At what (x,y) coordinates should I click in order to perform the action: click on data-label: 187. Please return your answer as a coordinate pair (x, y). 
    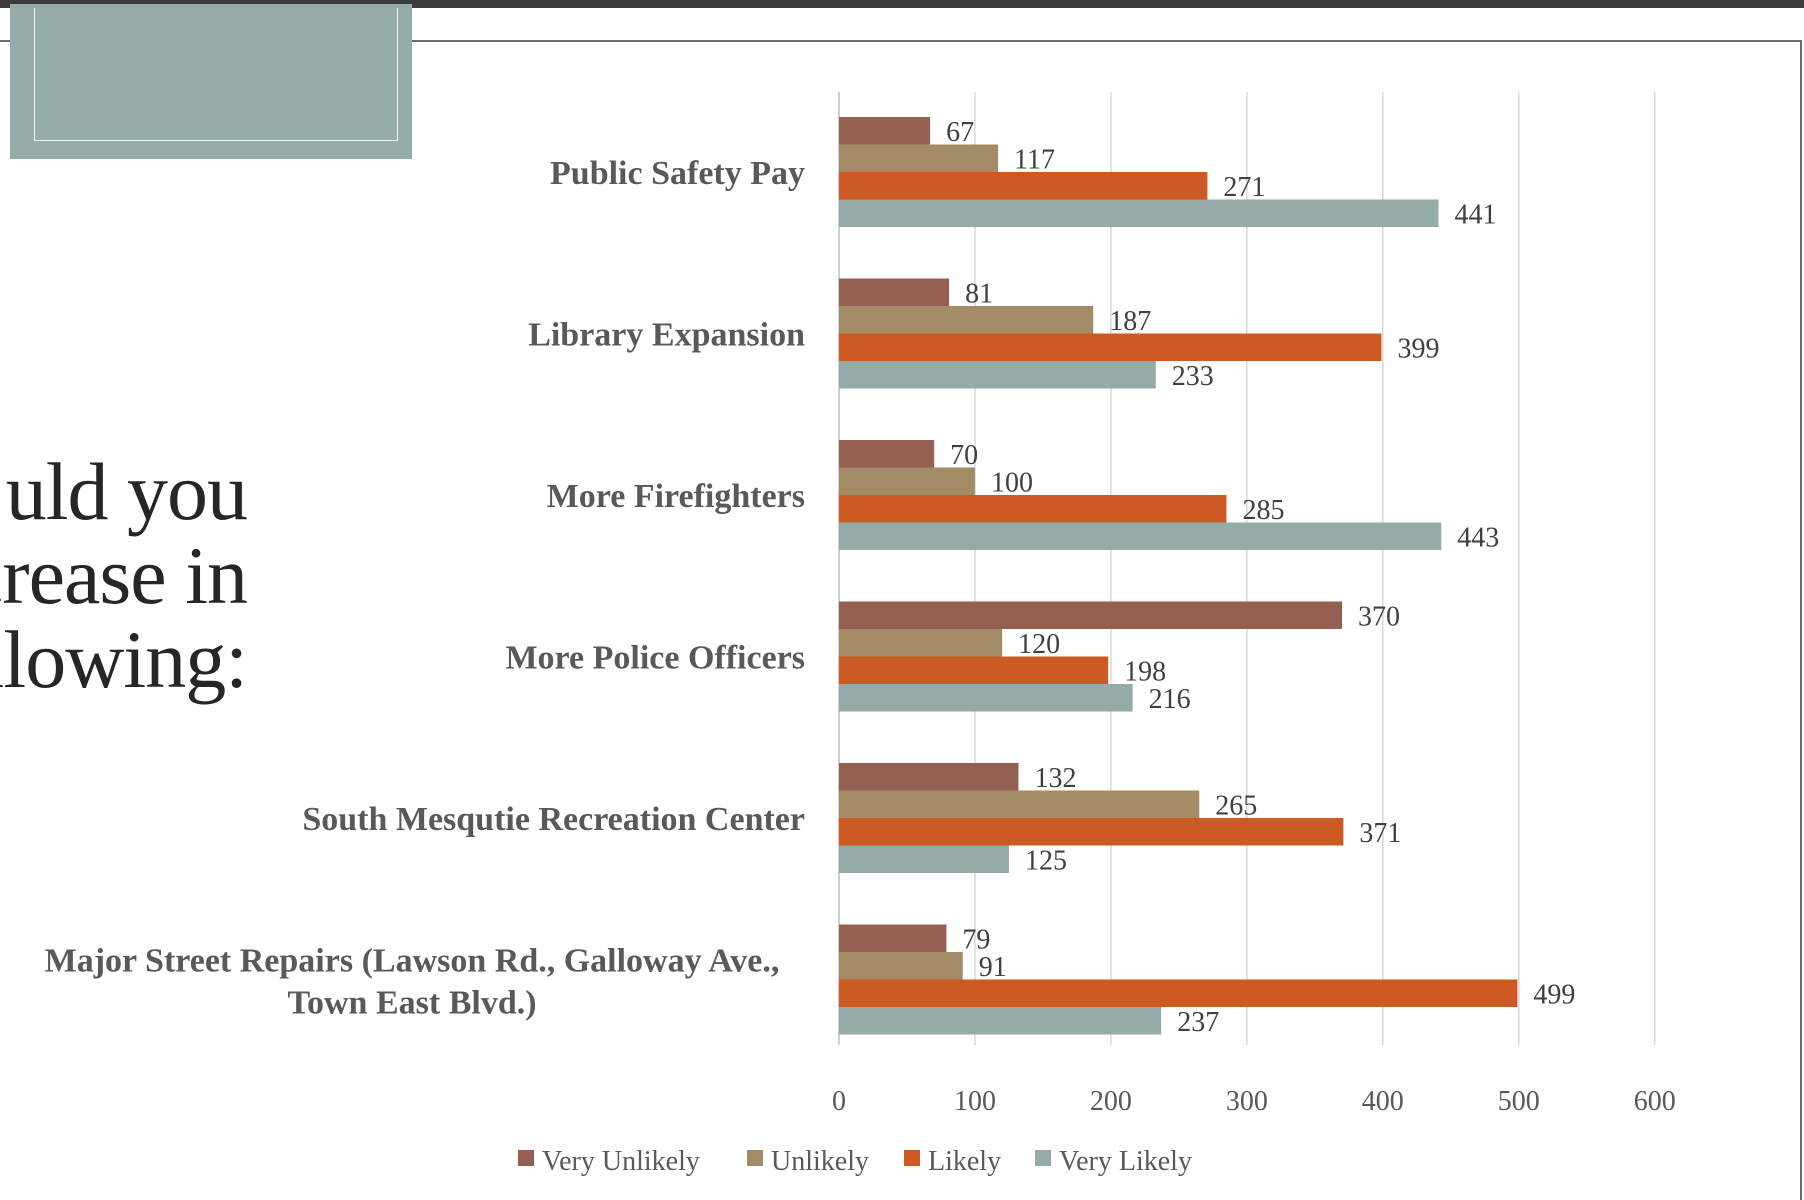
    Looking at the image, I should click on (1130, 321).